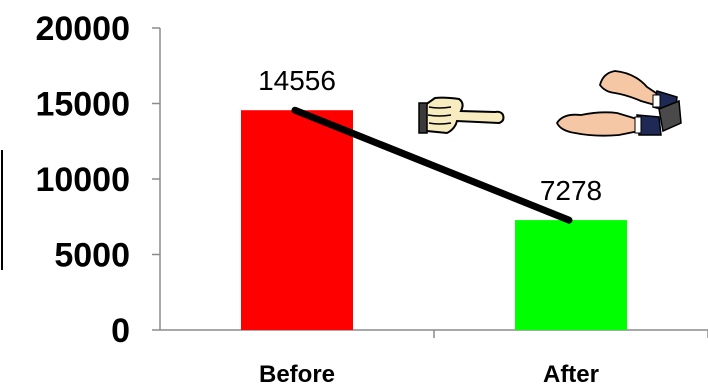 This screenshot has width=708, height=390. Describe the element at coordinates (571, 275) in the screenshot. I see `bar-after` at that location.